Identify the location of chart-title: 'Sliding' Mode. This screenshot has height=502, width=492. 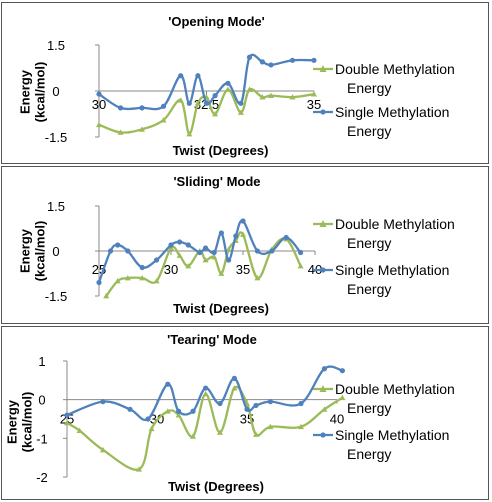
(216, 181).